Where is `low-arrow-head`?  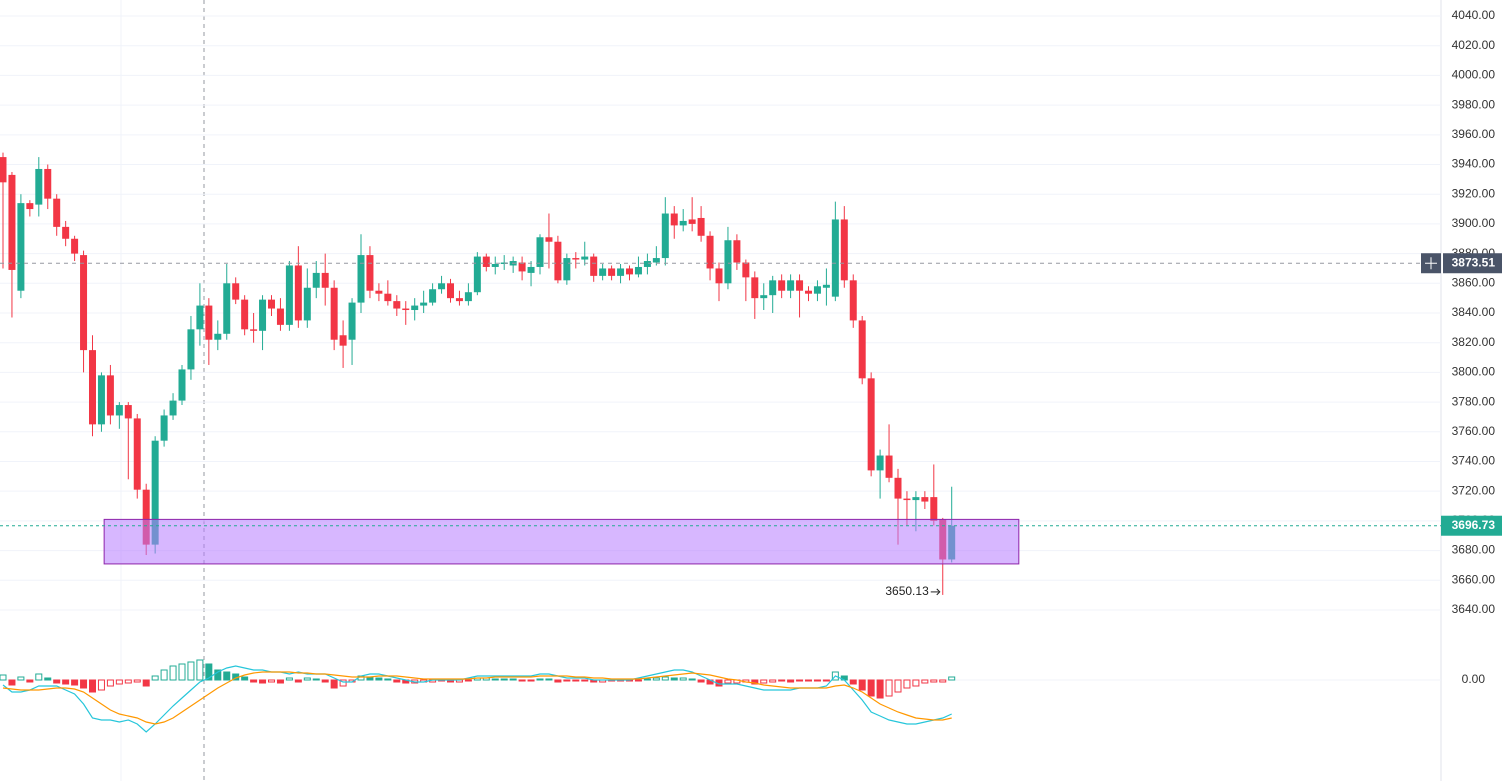 low-arrow-head is located at coordinates (938, 592).